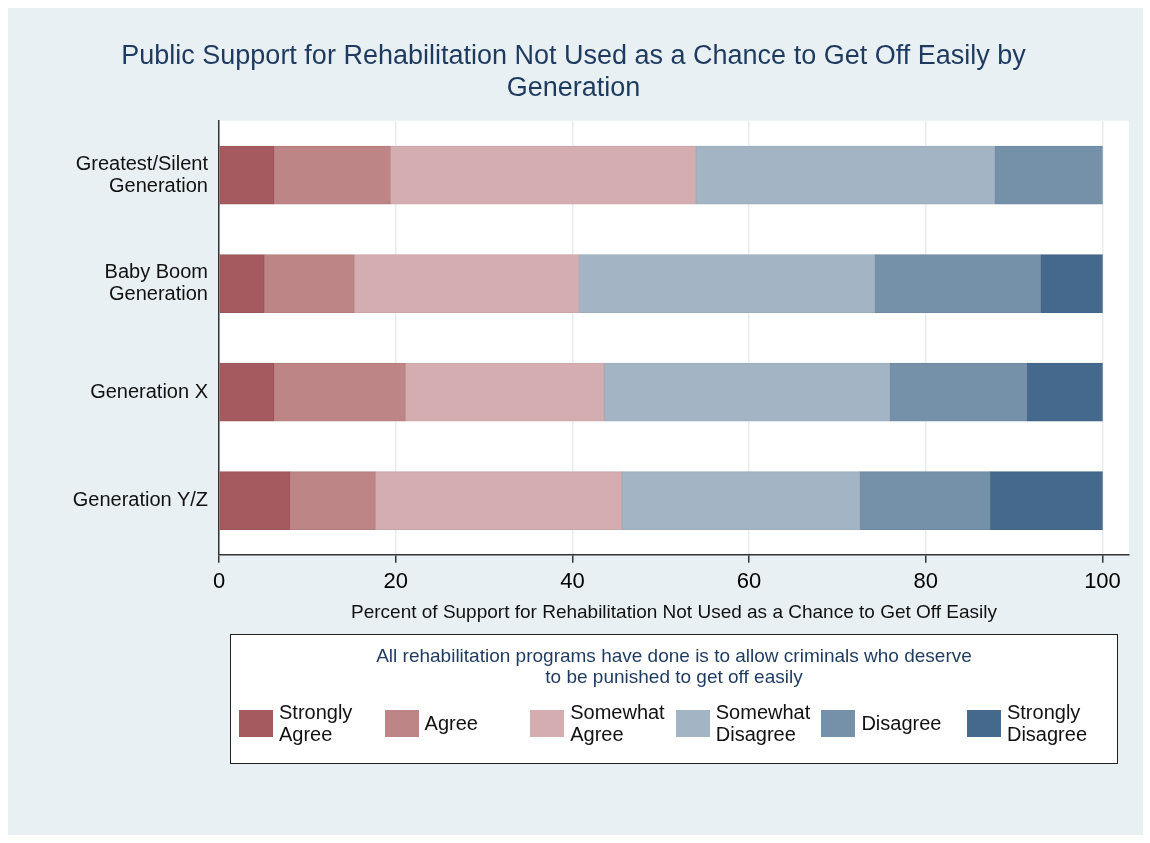  I want to click on legend-label: Disagree, so click(902, 723).